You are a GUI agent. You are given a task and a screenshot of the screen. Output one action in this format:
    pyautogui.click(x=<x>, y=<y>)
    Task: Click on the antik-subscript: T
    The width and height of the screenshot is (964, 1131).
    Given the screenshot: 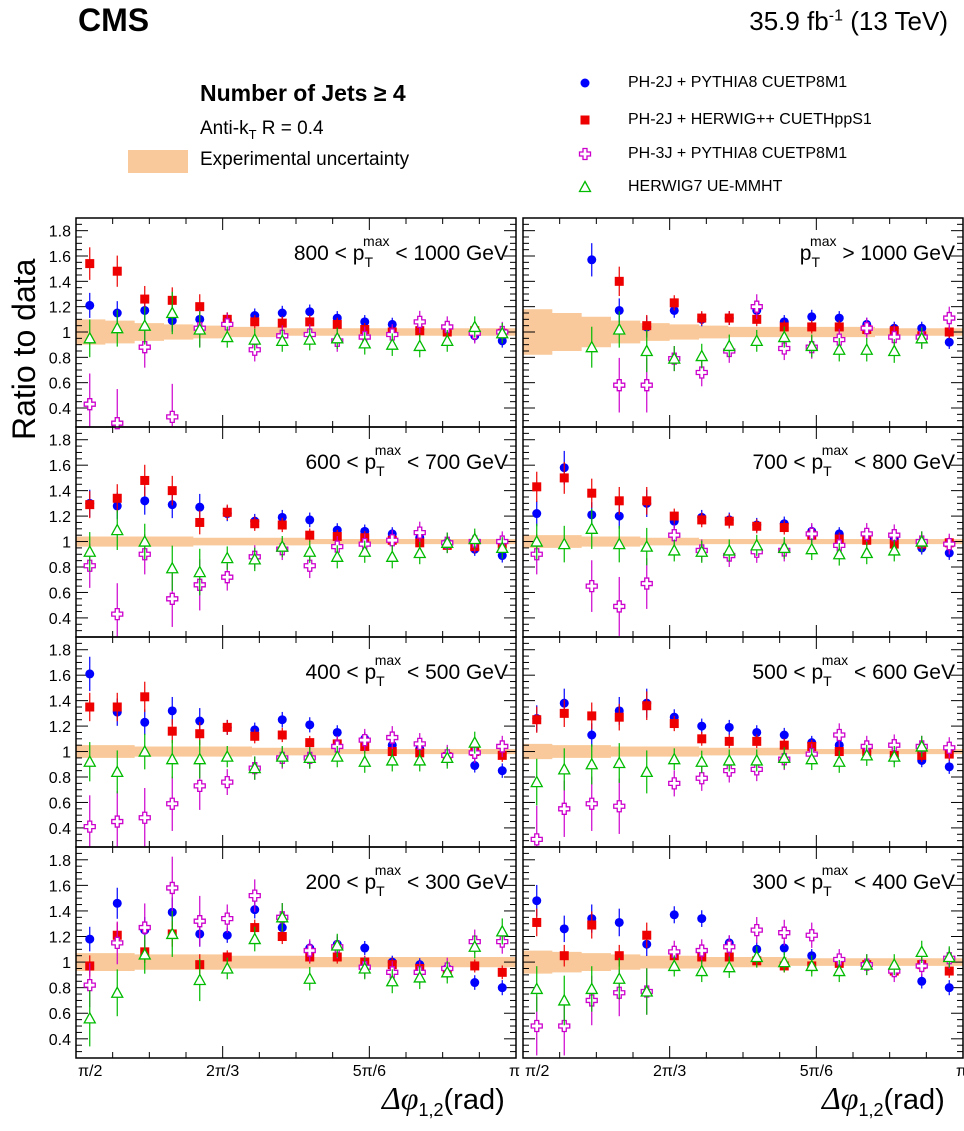 What is the action you would take?
    pyautogui.click(x=252, y=134)
    